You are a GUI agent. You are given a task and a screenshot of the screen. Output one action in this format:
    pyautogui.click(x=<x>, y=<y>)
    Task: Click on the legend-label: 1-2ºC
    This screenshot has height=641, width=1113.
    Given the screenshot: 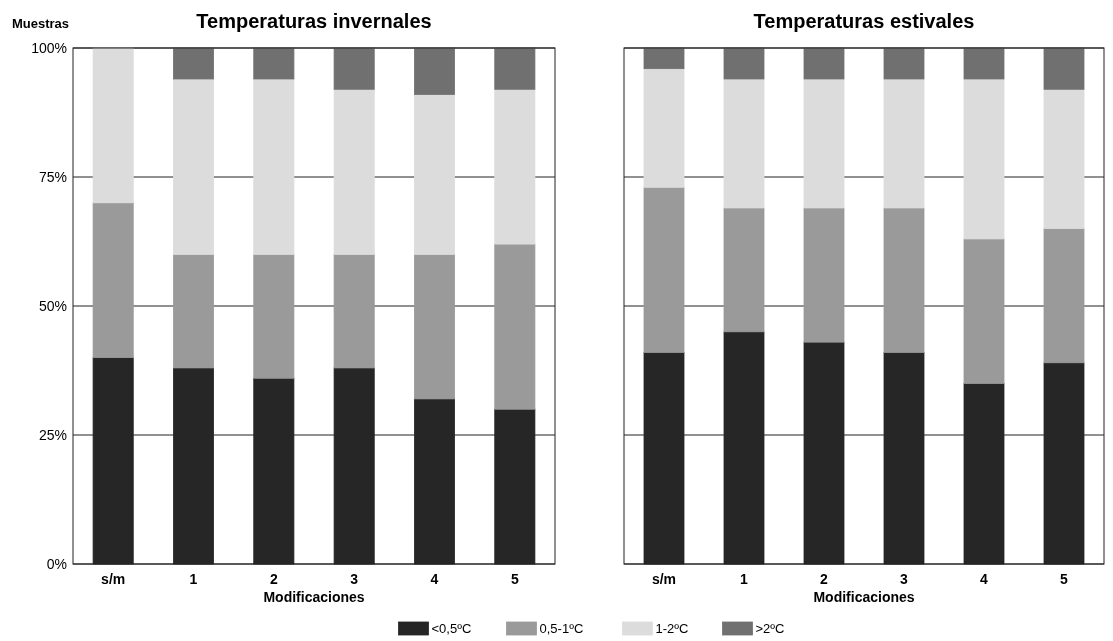 What is the action you would take?
    pyautogui.click(x=672, y=628)
    